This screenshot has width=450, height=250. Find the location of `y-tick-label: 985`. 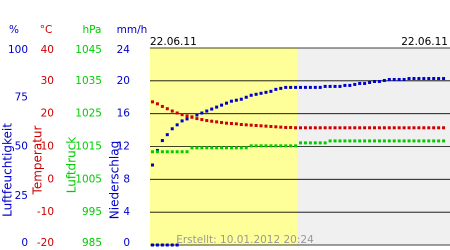

y-tick-label: 985 is located at coordinates (92, 243).